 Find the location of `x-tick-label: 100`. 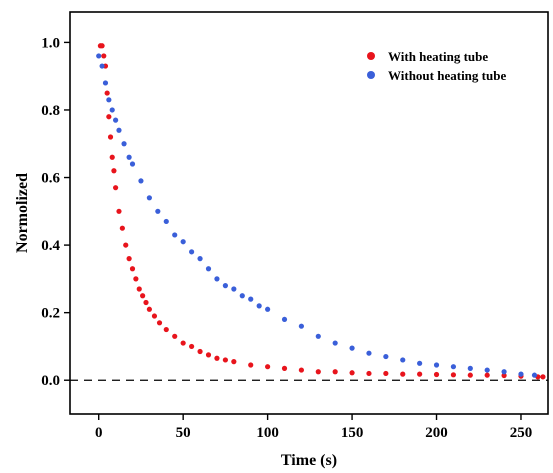

x-tick-label: 100 is located at coordinates (267, 433).